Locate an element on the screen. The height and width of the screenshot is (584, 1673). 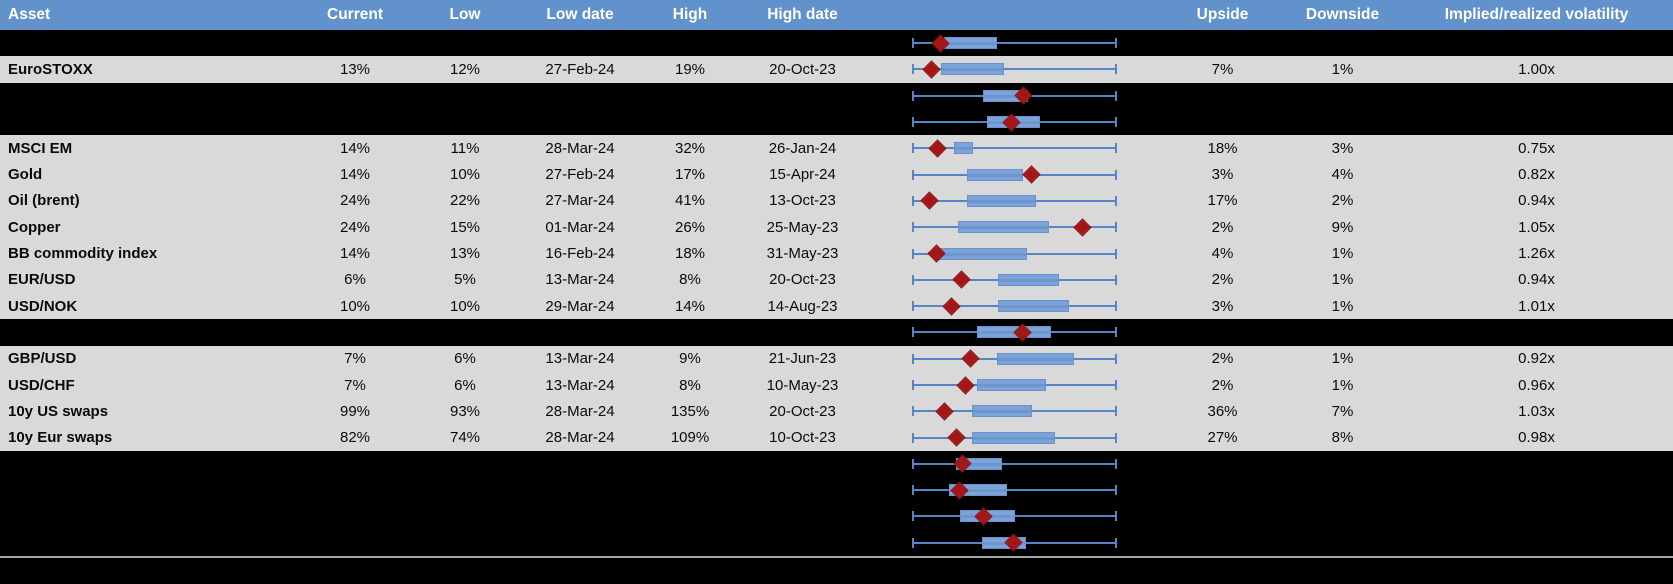
cell-upside: 36% is located at coordinates (1222, 411).